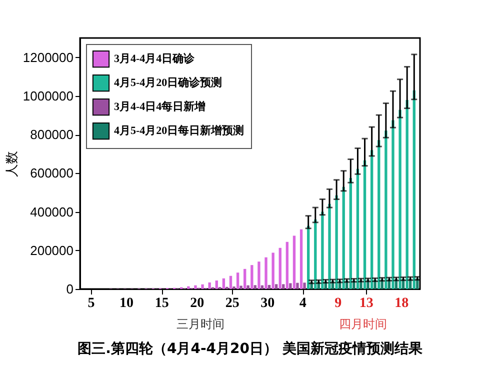 The height and width of the screenshot is (371, 500). I want to click on legend-label: 4月5-4月20日每日新增预测, so click(179, 130).